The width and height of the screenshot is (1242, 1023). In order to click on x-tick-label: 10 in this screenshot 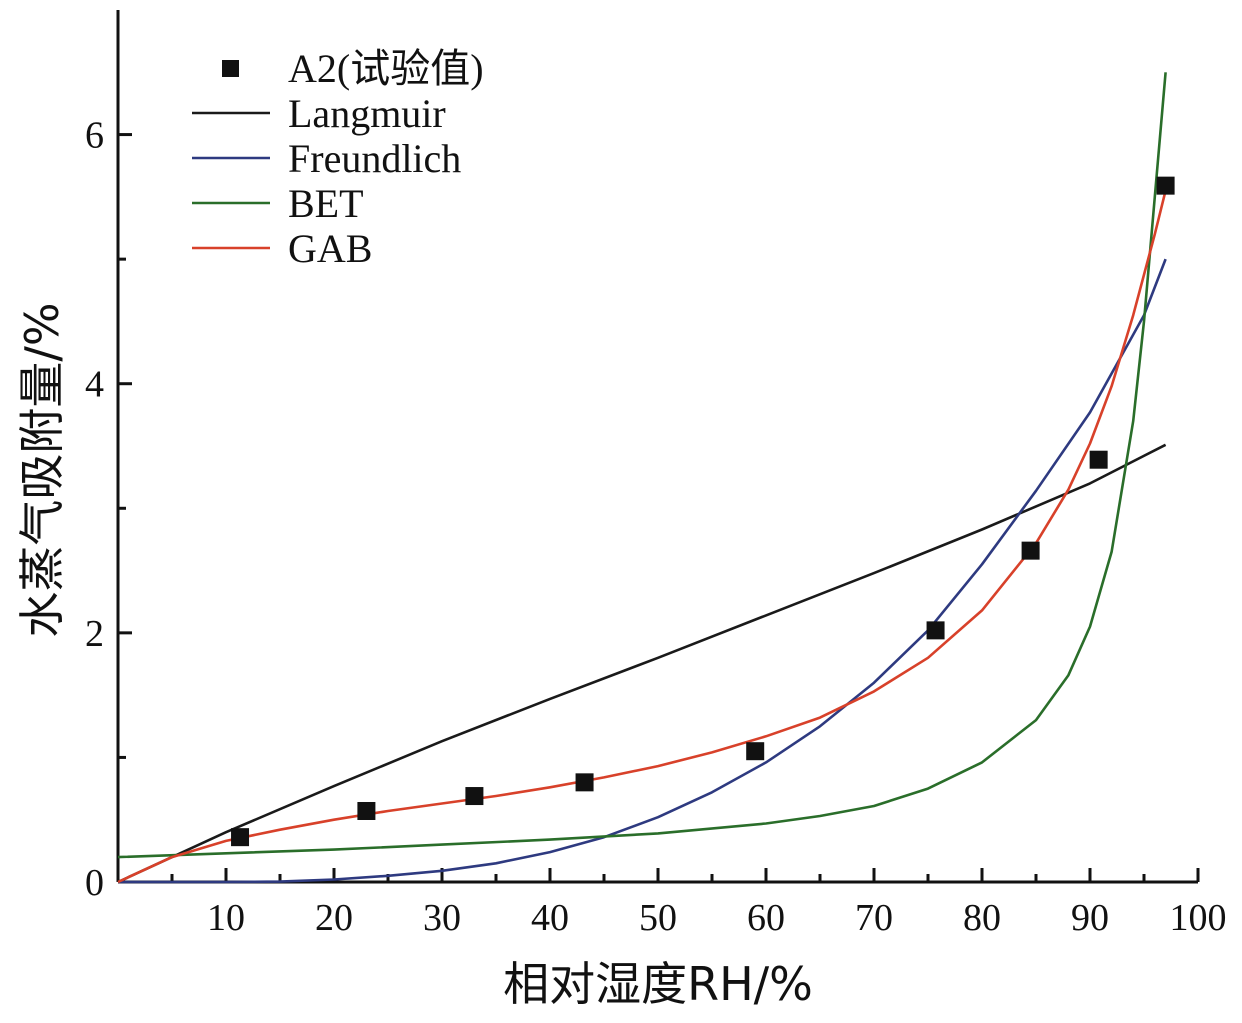, I will do `click(226, 918)`.